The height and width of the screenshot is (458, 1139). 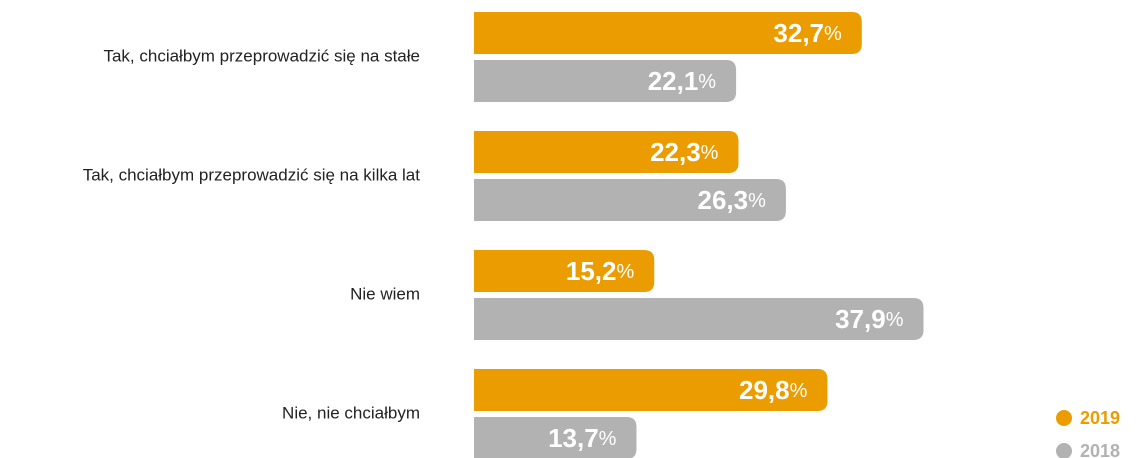 I want to click on category-label: Nie wiem, so click(x=385, y=293).